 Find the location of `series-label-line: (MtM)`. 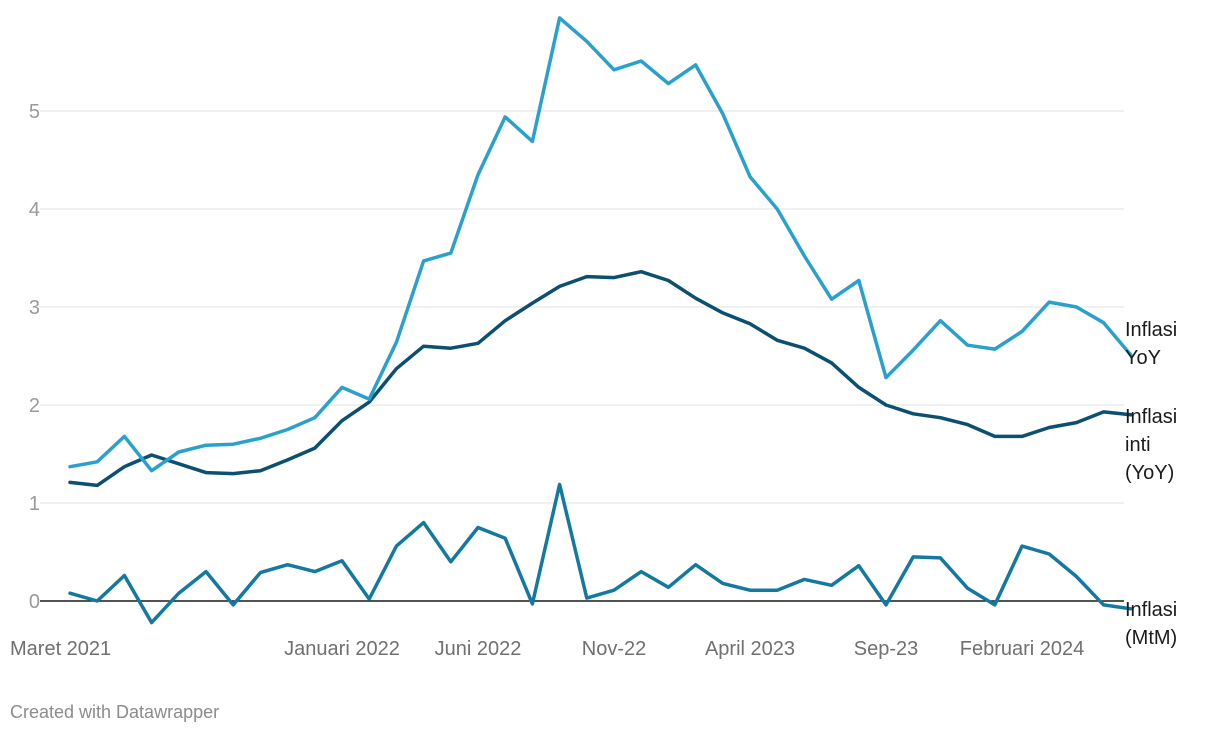

series-label-line: (MtM) is located at coordinates (1151, 638).